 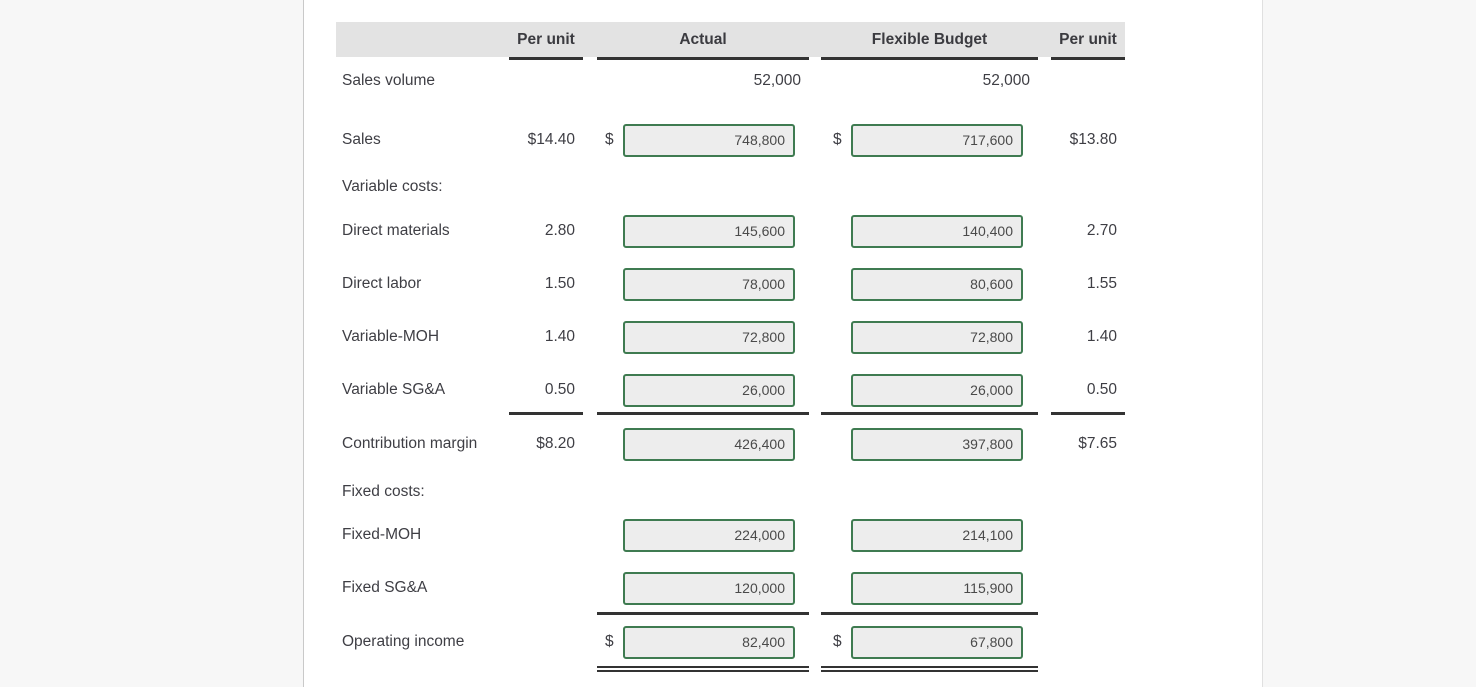 I want to click on row-variable-sga: Variable SG&A 0.50 0.50, so click(x=730, y=390).